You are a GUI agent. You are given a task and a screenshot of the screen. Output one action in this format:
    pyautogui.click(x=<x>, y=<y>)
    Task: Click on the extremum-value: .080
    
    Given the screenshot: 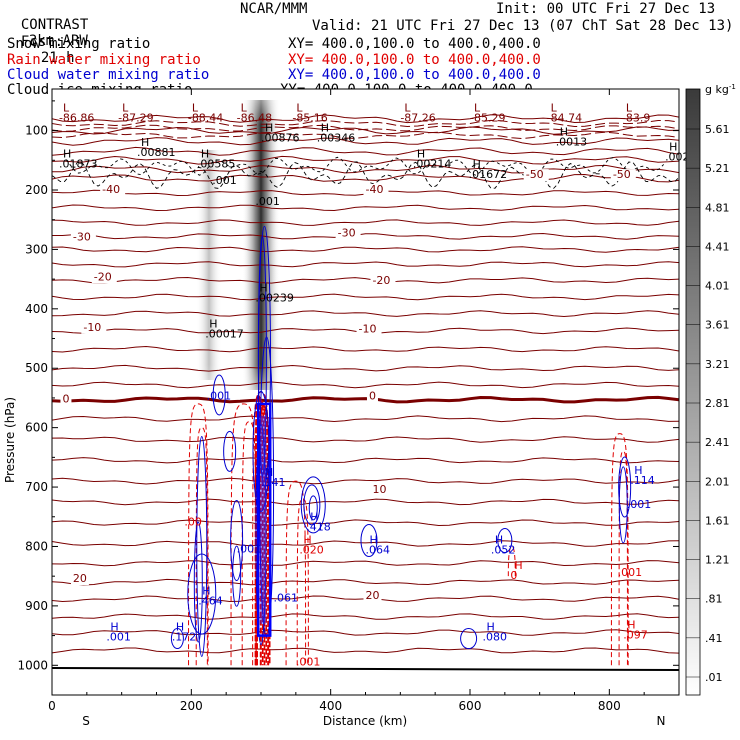 What is the action you would take?
    pyautogui.click(x=495, y=636)
    